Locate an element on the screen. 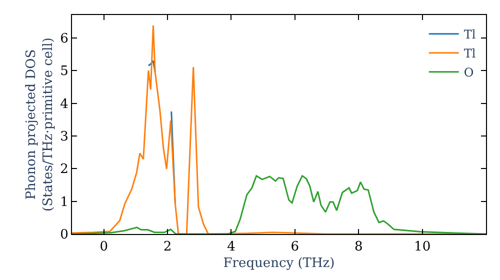 The width and height of the screenshot is (500, 280). y-tick-label: 5 is located at coordinates (64, 72).